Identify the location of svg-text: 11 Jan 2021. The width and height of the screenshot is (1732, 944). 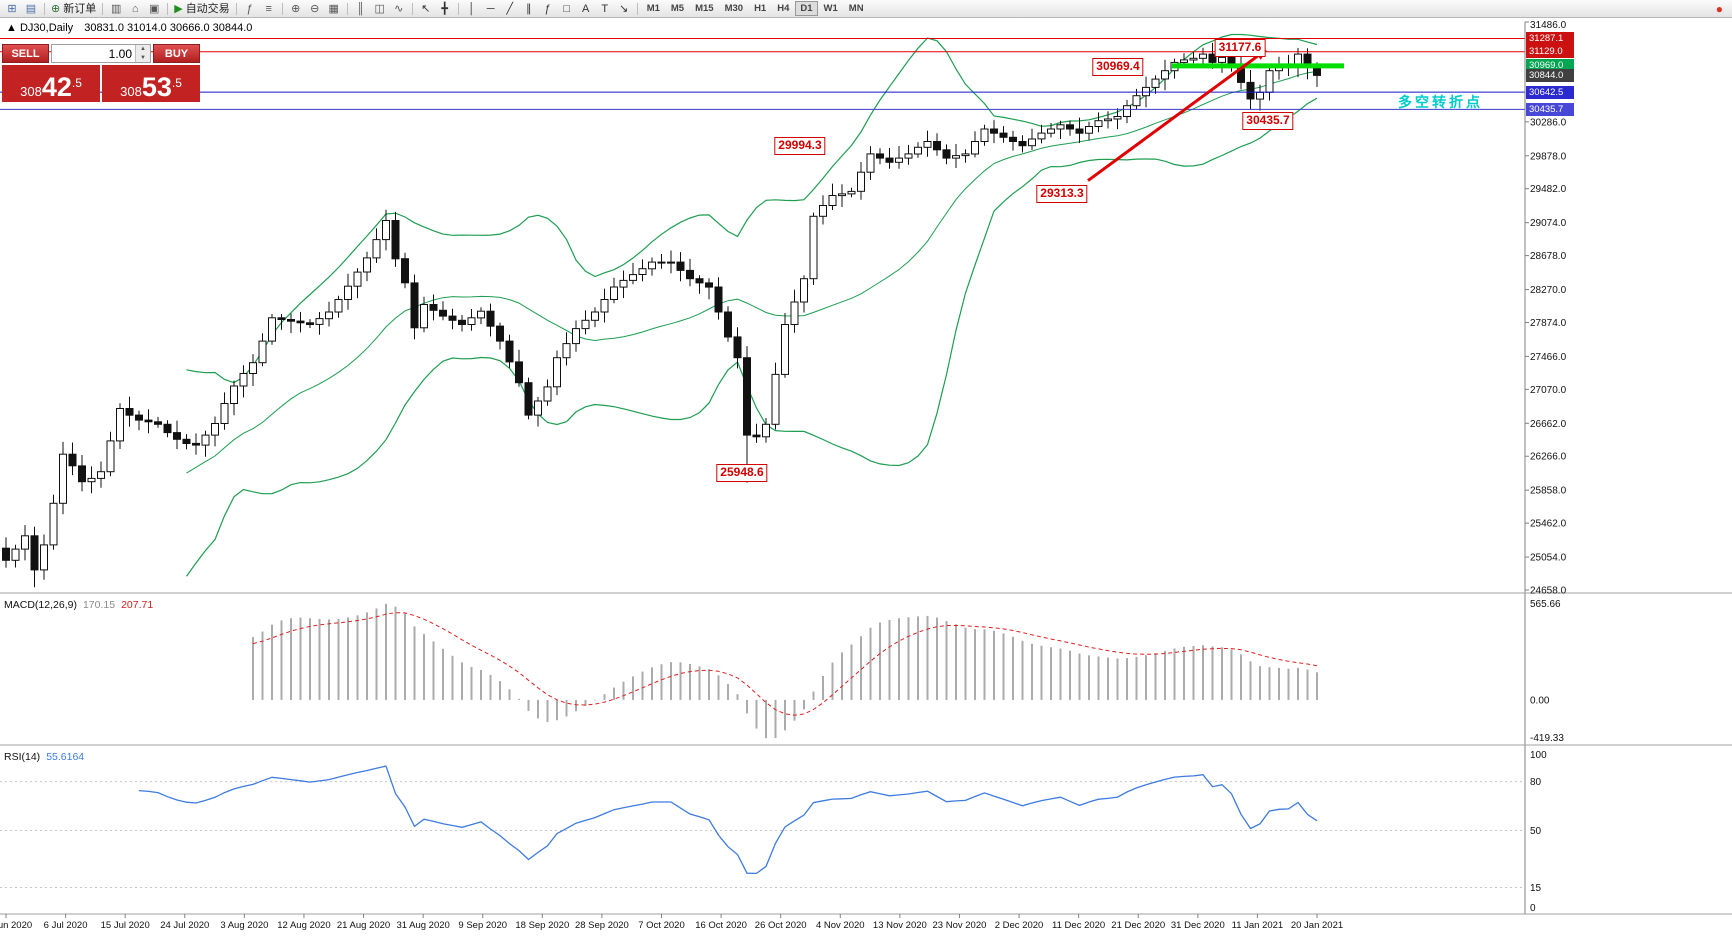
(1258, 925).